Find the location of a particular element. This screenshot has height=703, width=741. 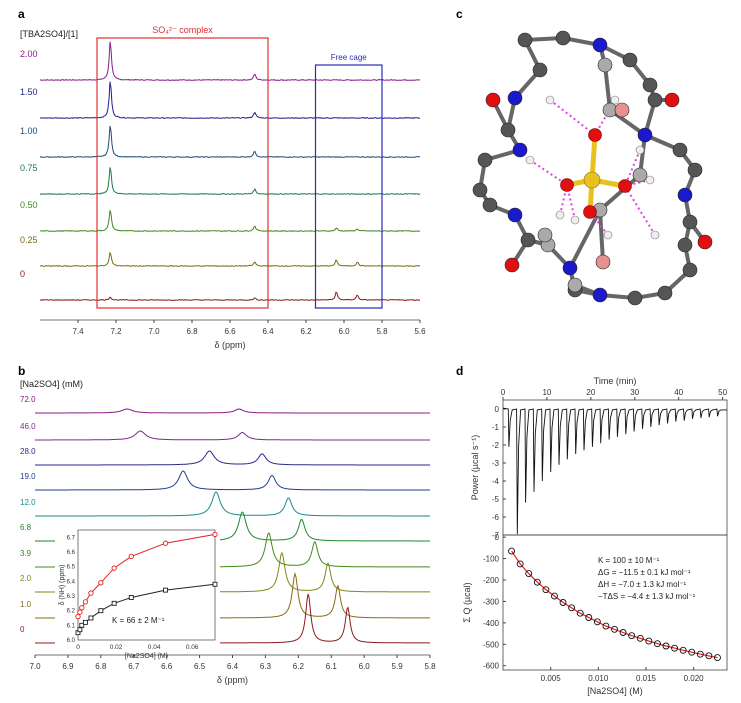

panel-a-label: a is located at coordinates (21, 14).